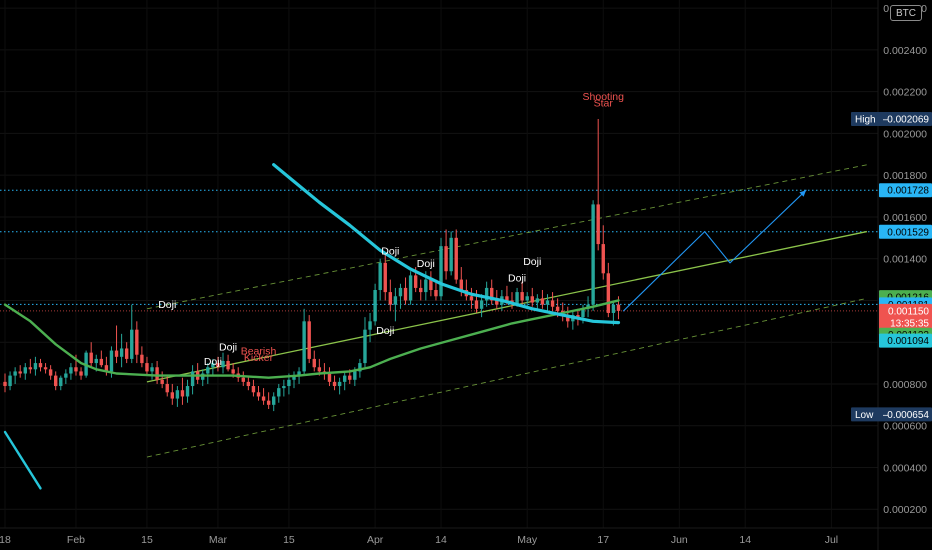 The image size is (932, 550). I want to click on price-tag-value: 0.000654, so click(908, 415).